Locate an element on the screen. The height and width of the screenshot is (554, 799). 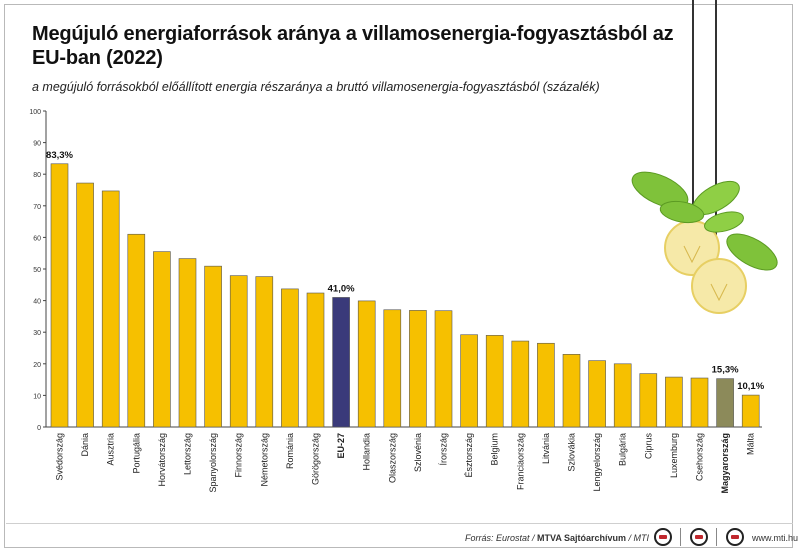
lightbulb-leaf-illustration is located at coordinates (704, 157).